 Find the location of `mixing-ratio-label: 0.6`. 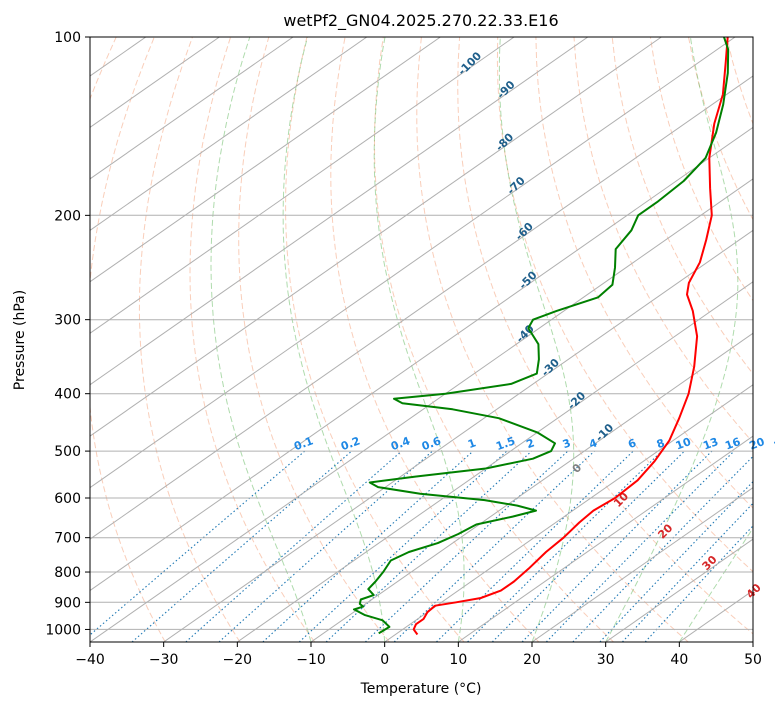

mixing-ratio-label: 0.6 is located at coordinates (431, 443).